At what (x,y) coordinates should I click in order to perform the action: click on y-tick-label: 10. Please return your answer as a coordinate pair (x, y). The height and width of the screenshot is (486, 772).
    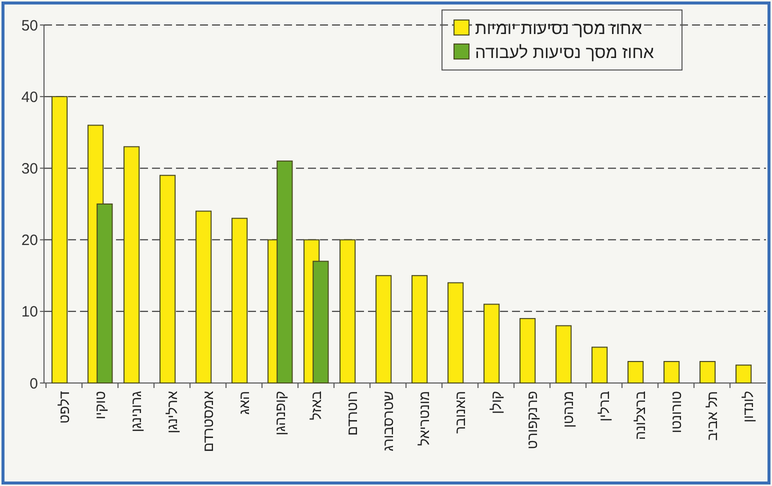
    Looking at the image, I should click on (29, 312).